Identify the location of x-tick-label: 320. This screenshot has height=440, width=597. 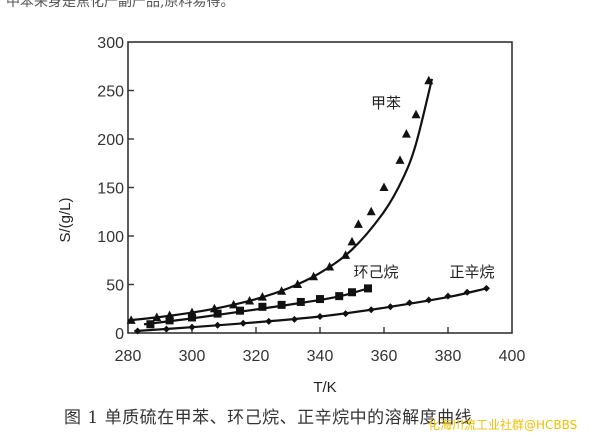
(256, 356).